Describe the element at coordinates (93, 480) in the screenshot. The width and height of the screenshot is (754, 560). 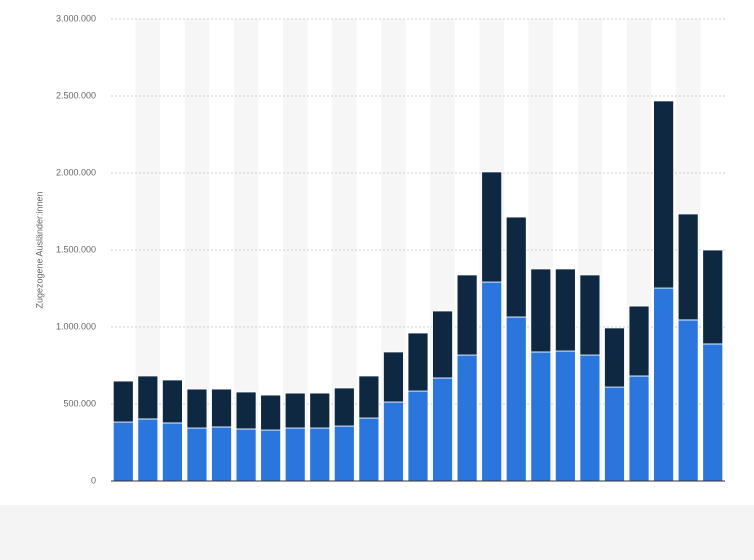
I see `y-tick-label: 0` at that location.